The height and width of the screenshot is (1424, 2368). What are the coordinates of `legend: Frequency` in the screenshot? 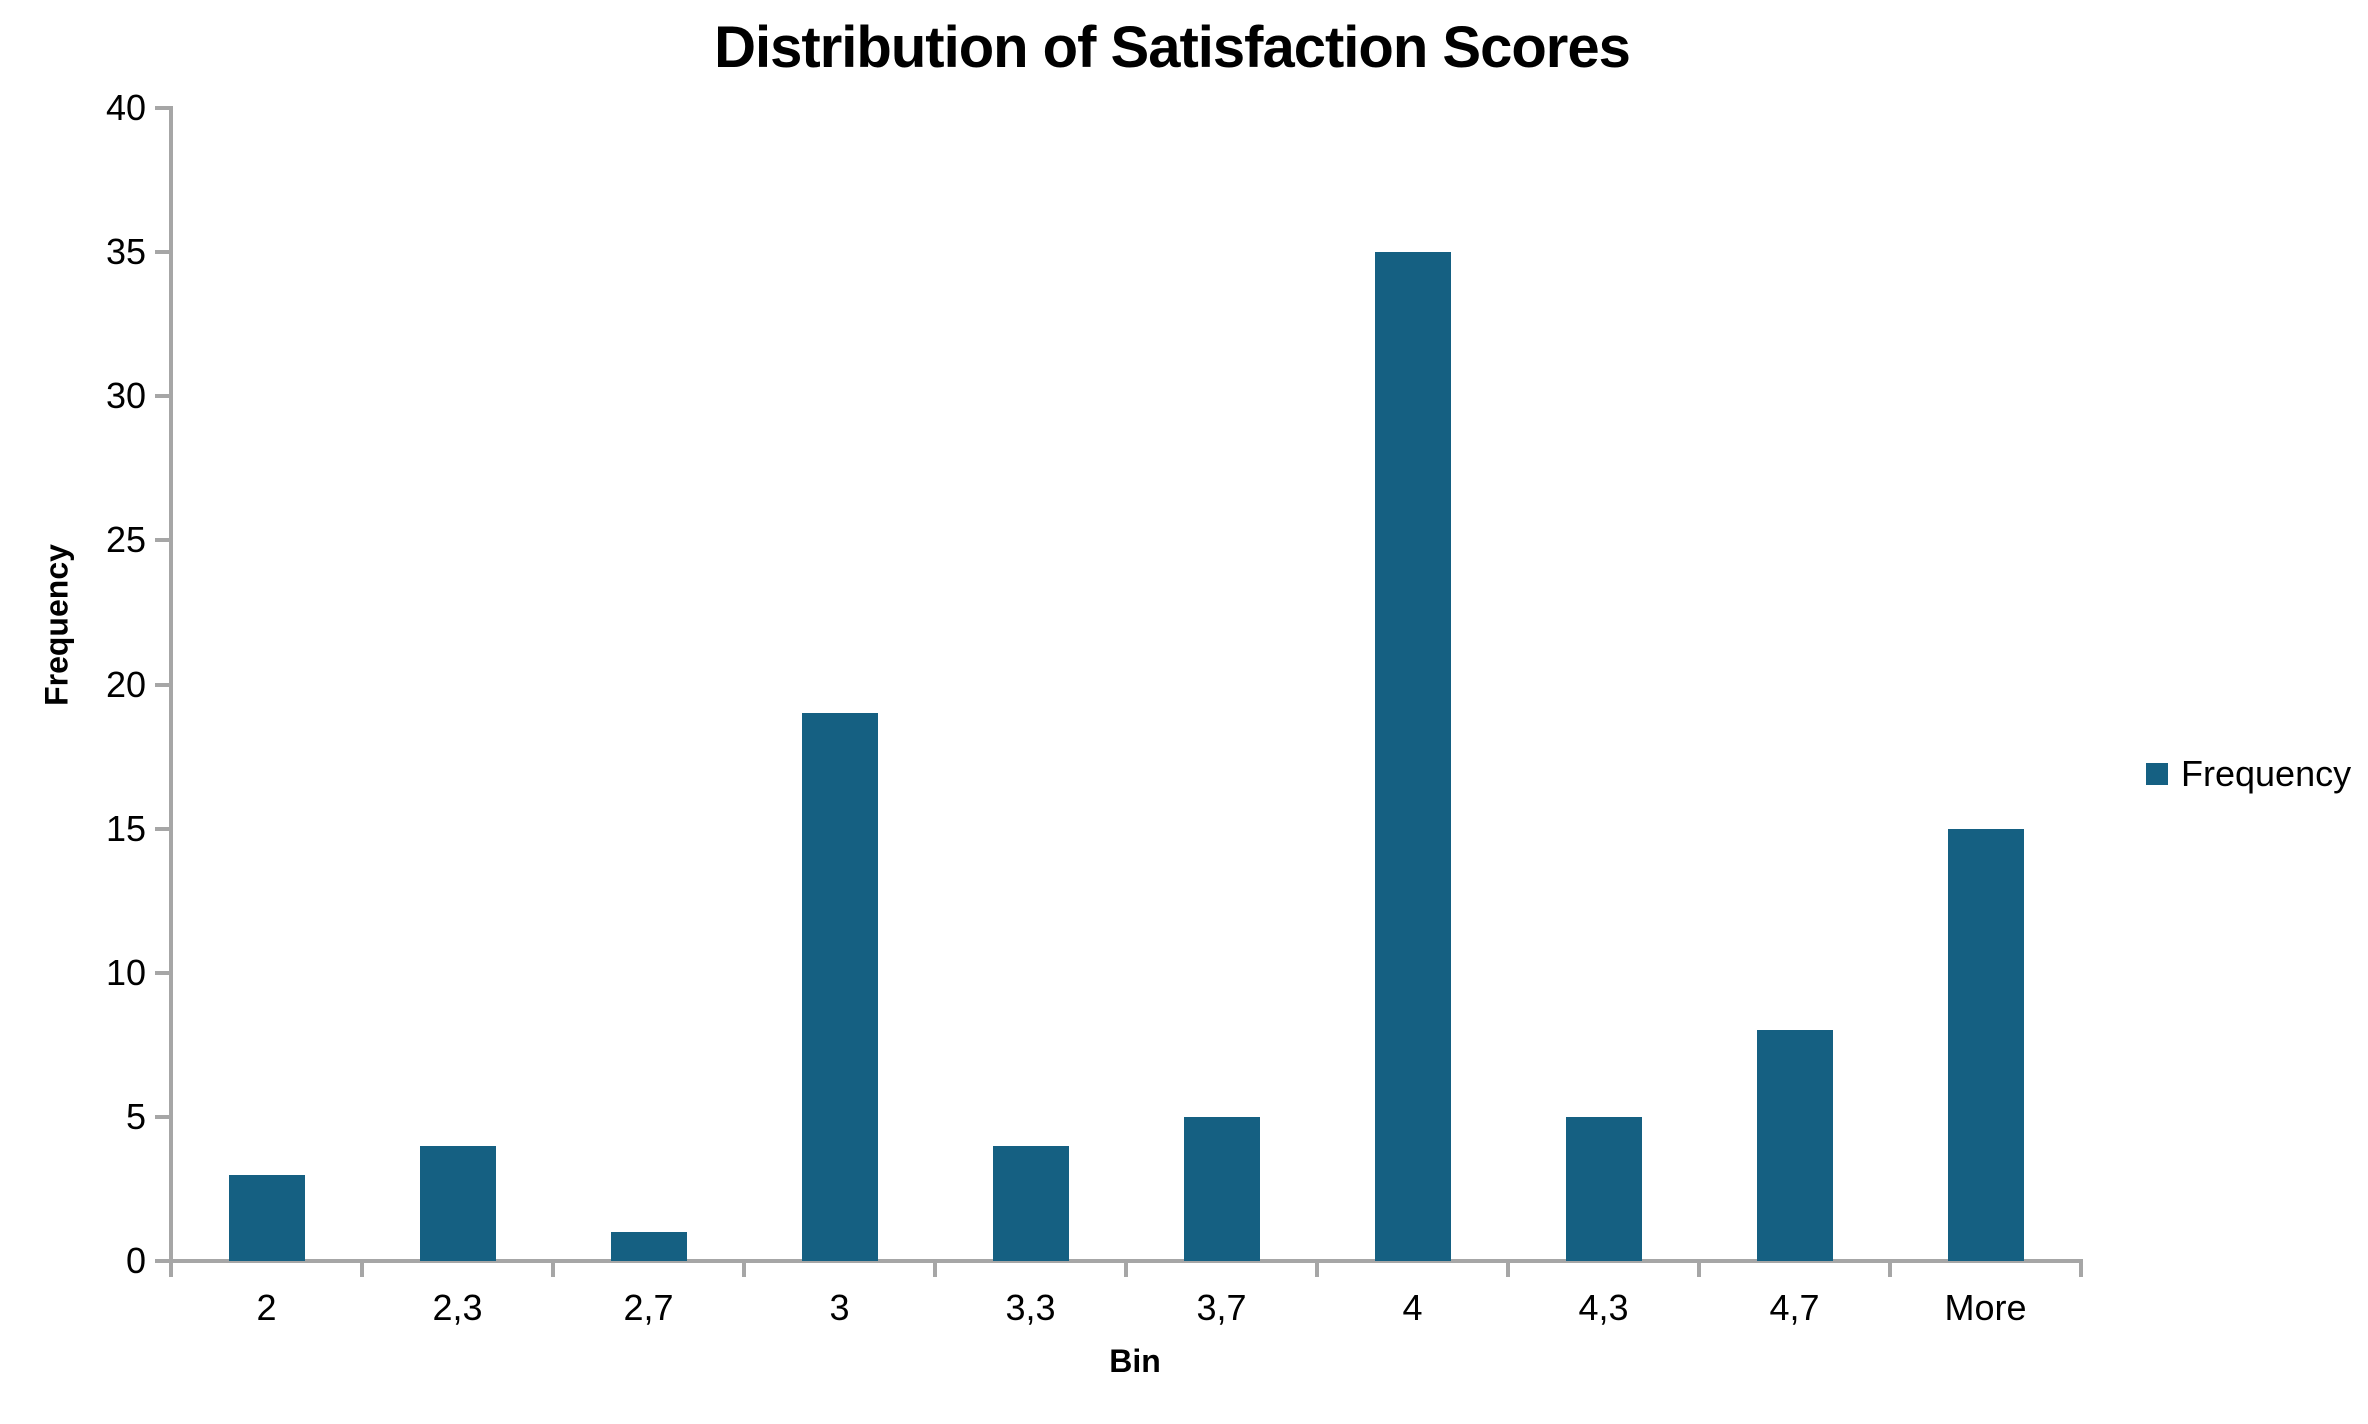 It's located at (2248, 774).